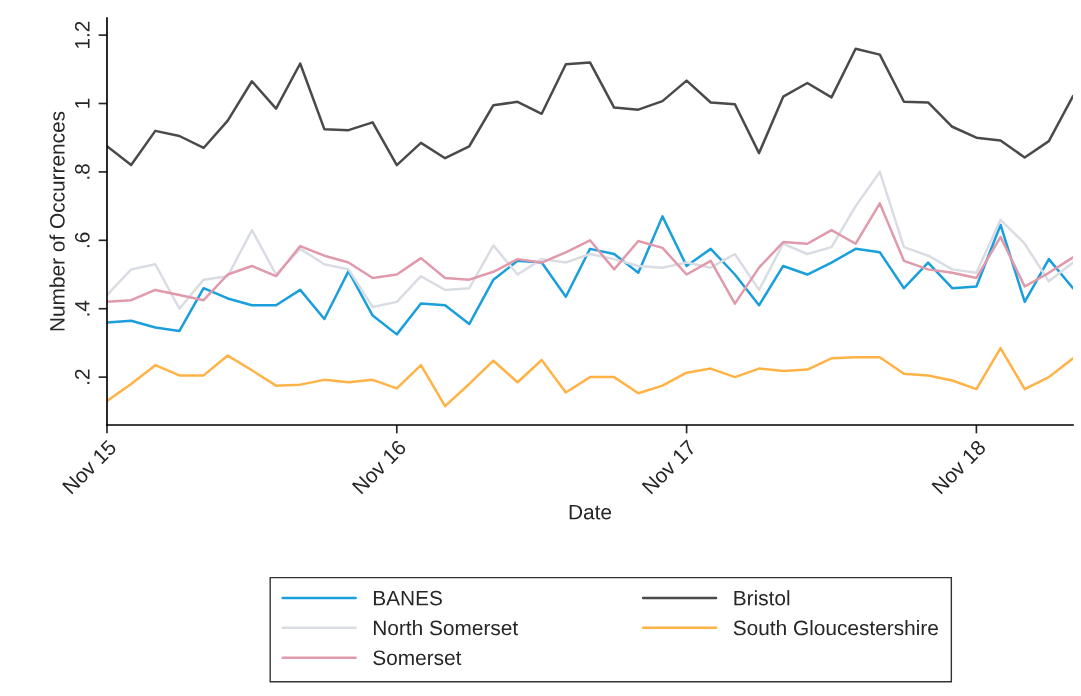 The width and height of the screenshot is (1081, 696). I want to click on legend-label: North Somerset, so click(445, 627).